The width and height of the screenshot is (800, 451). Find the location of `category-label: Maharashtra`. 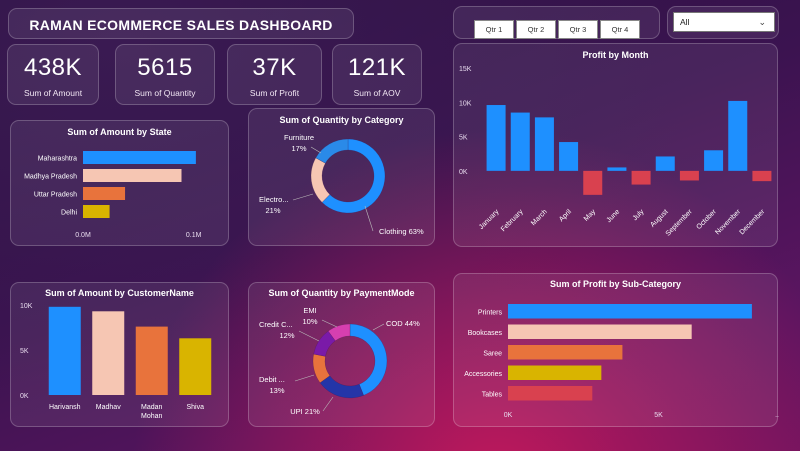

category-label: Maharashtra is located at coordinates (57, 159).